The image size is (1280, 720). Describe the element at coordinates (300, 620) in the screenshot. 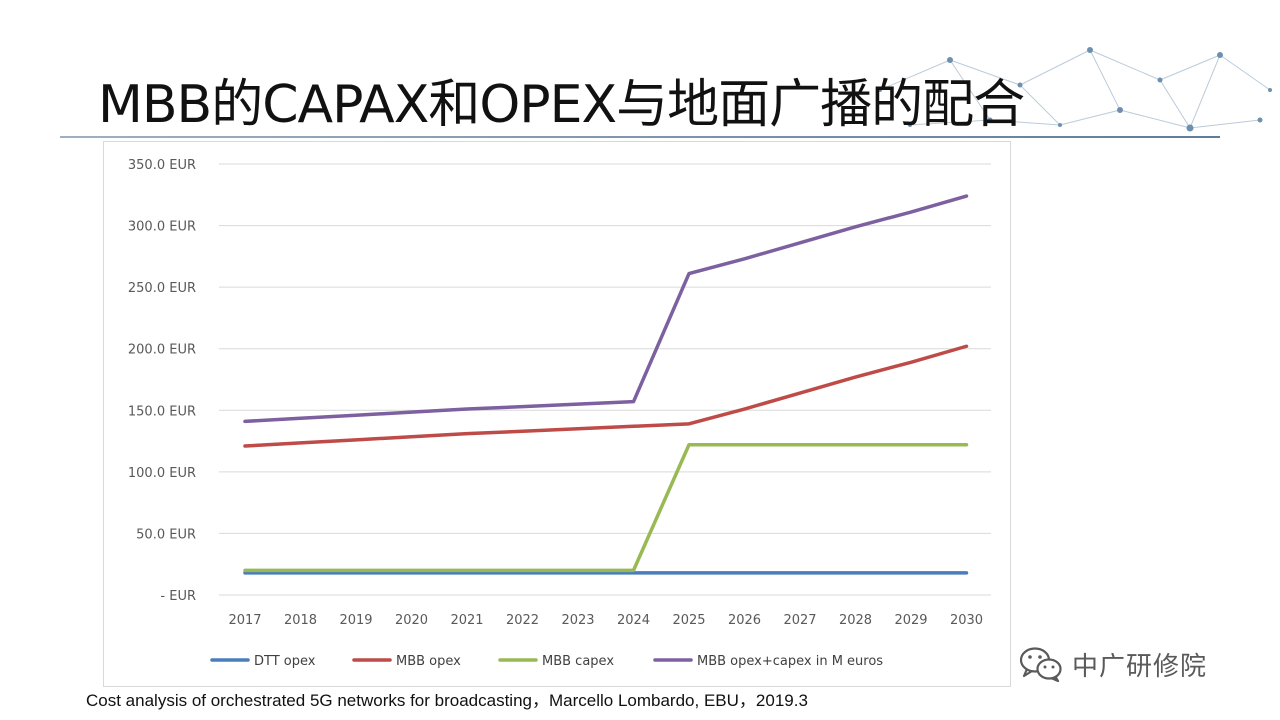

I see `x-tick-label: 2018` at that location.